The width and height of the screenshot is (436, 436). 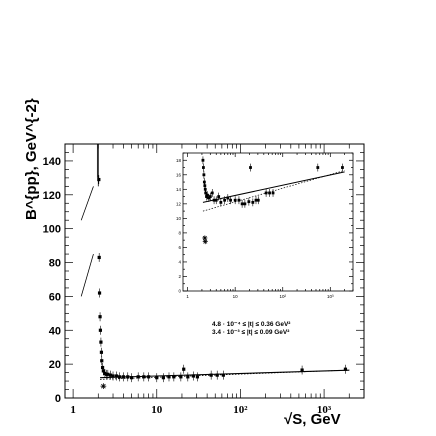 I want to click on legend-entry: 4.8 · 10⁻⁴ ≤ |t| ≤ 0.36 GeV², so click(x=251, y=324).